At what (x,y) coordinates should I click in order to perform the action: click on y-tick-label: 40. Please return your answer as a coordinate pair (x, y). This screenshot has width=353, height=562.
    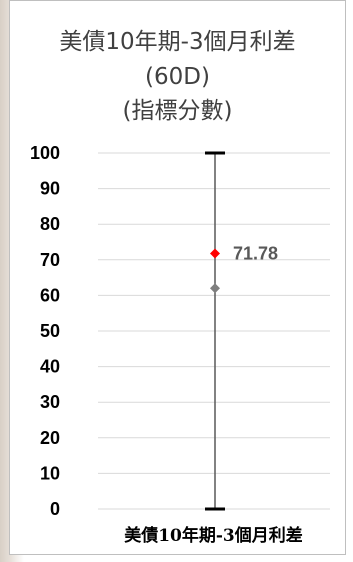
    Looking at the image, I should click on (50, 367).